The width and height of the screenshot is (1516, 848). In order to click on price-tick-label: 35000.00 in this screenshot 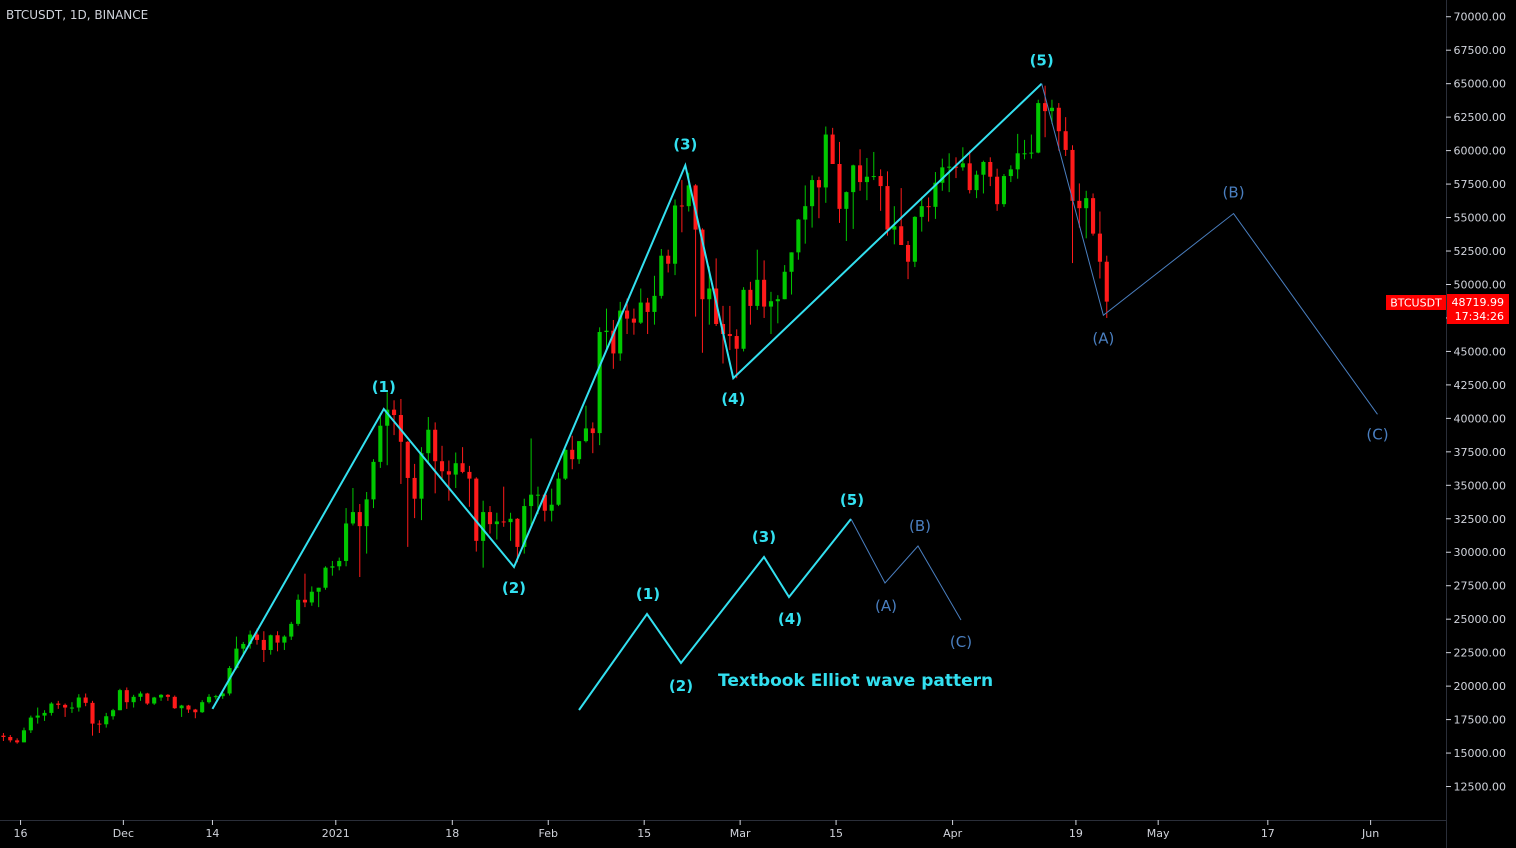, I will do `click(1480, 485)`.